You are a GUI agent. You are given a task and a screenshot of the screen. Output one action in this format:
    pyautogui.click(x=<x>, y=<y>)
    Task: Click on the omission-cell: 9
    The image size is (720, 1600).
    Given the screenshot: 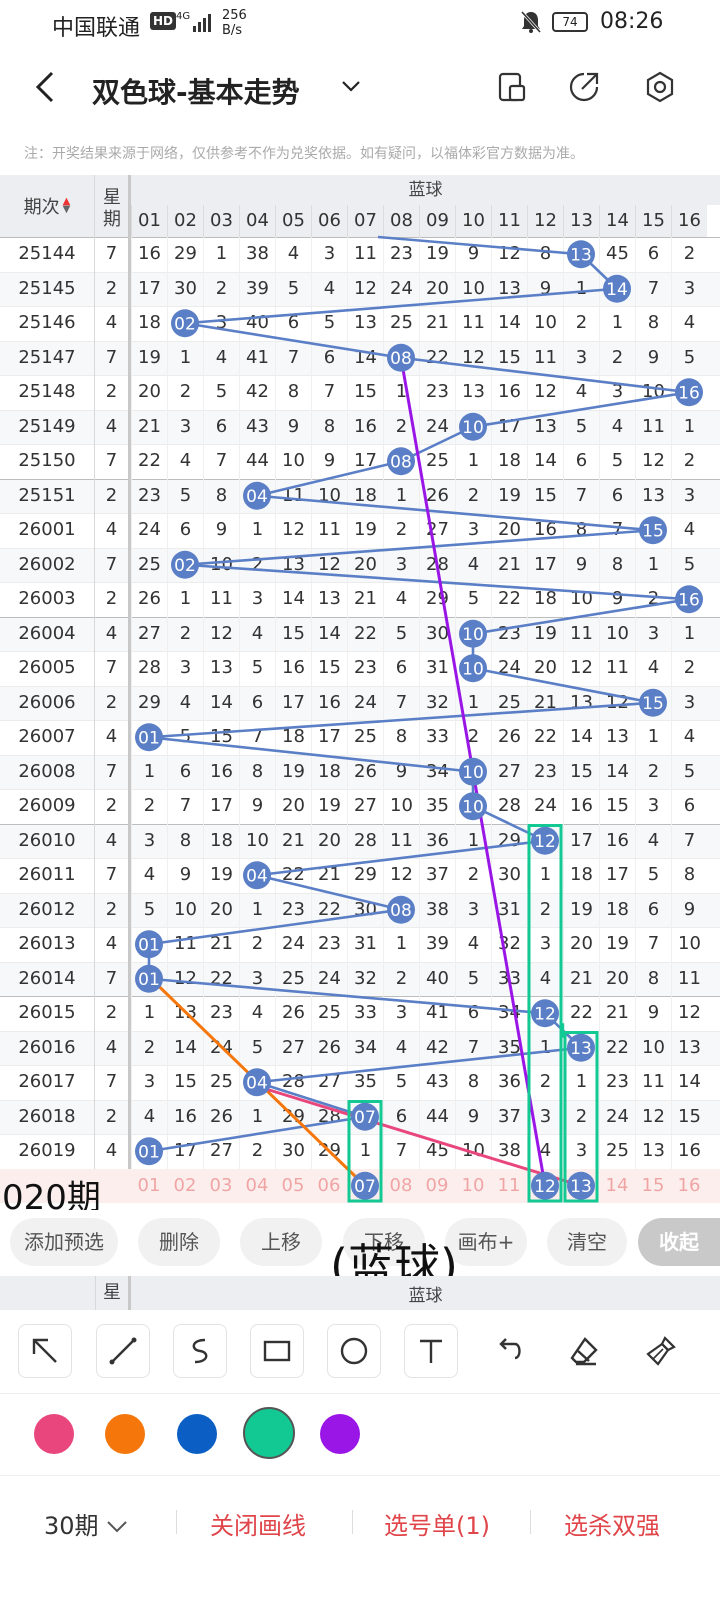 What is the action you would take?
    pyautogui.click(x=617, y=599)
    